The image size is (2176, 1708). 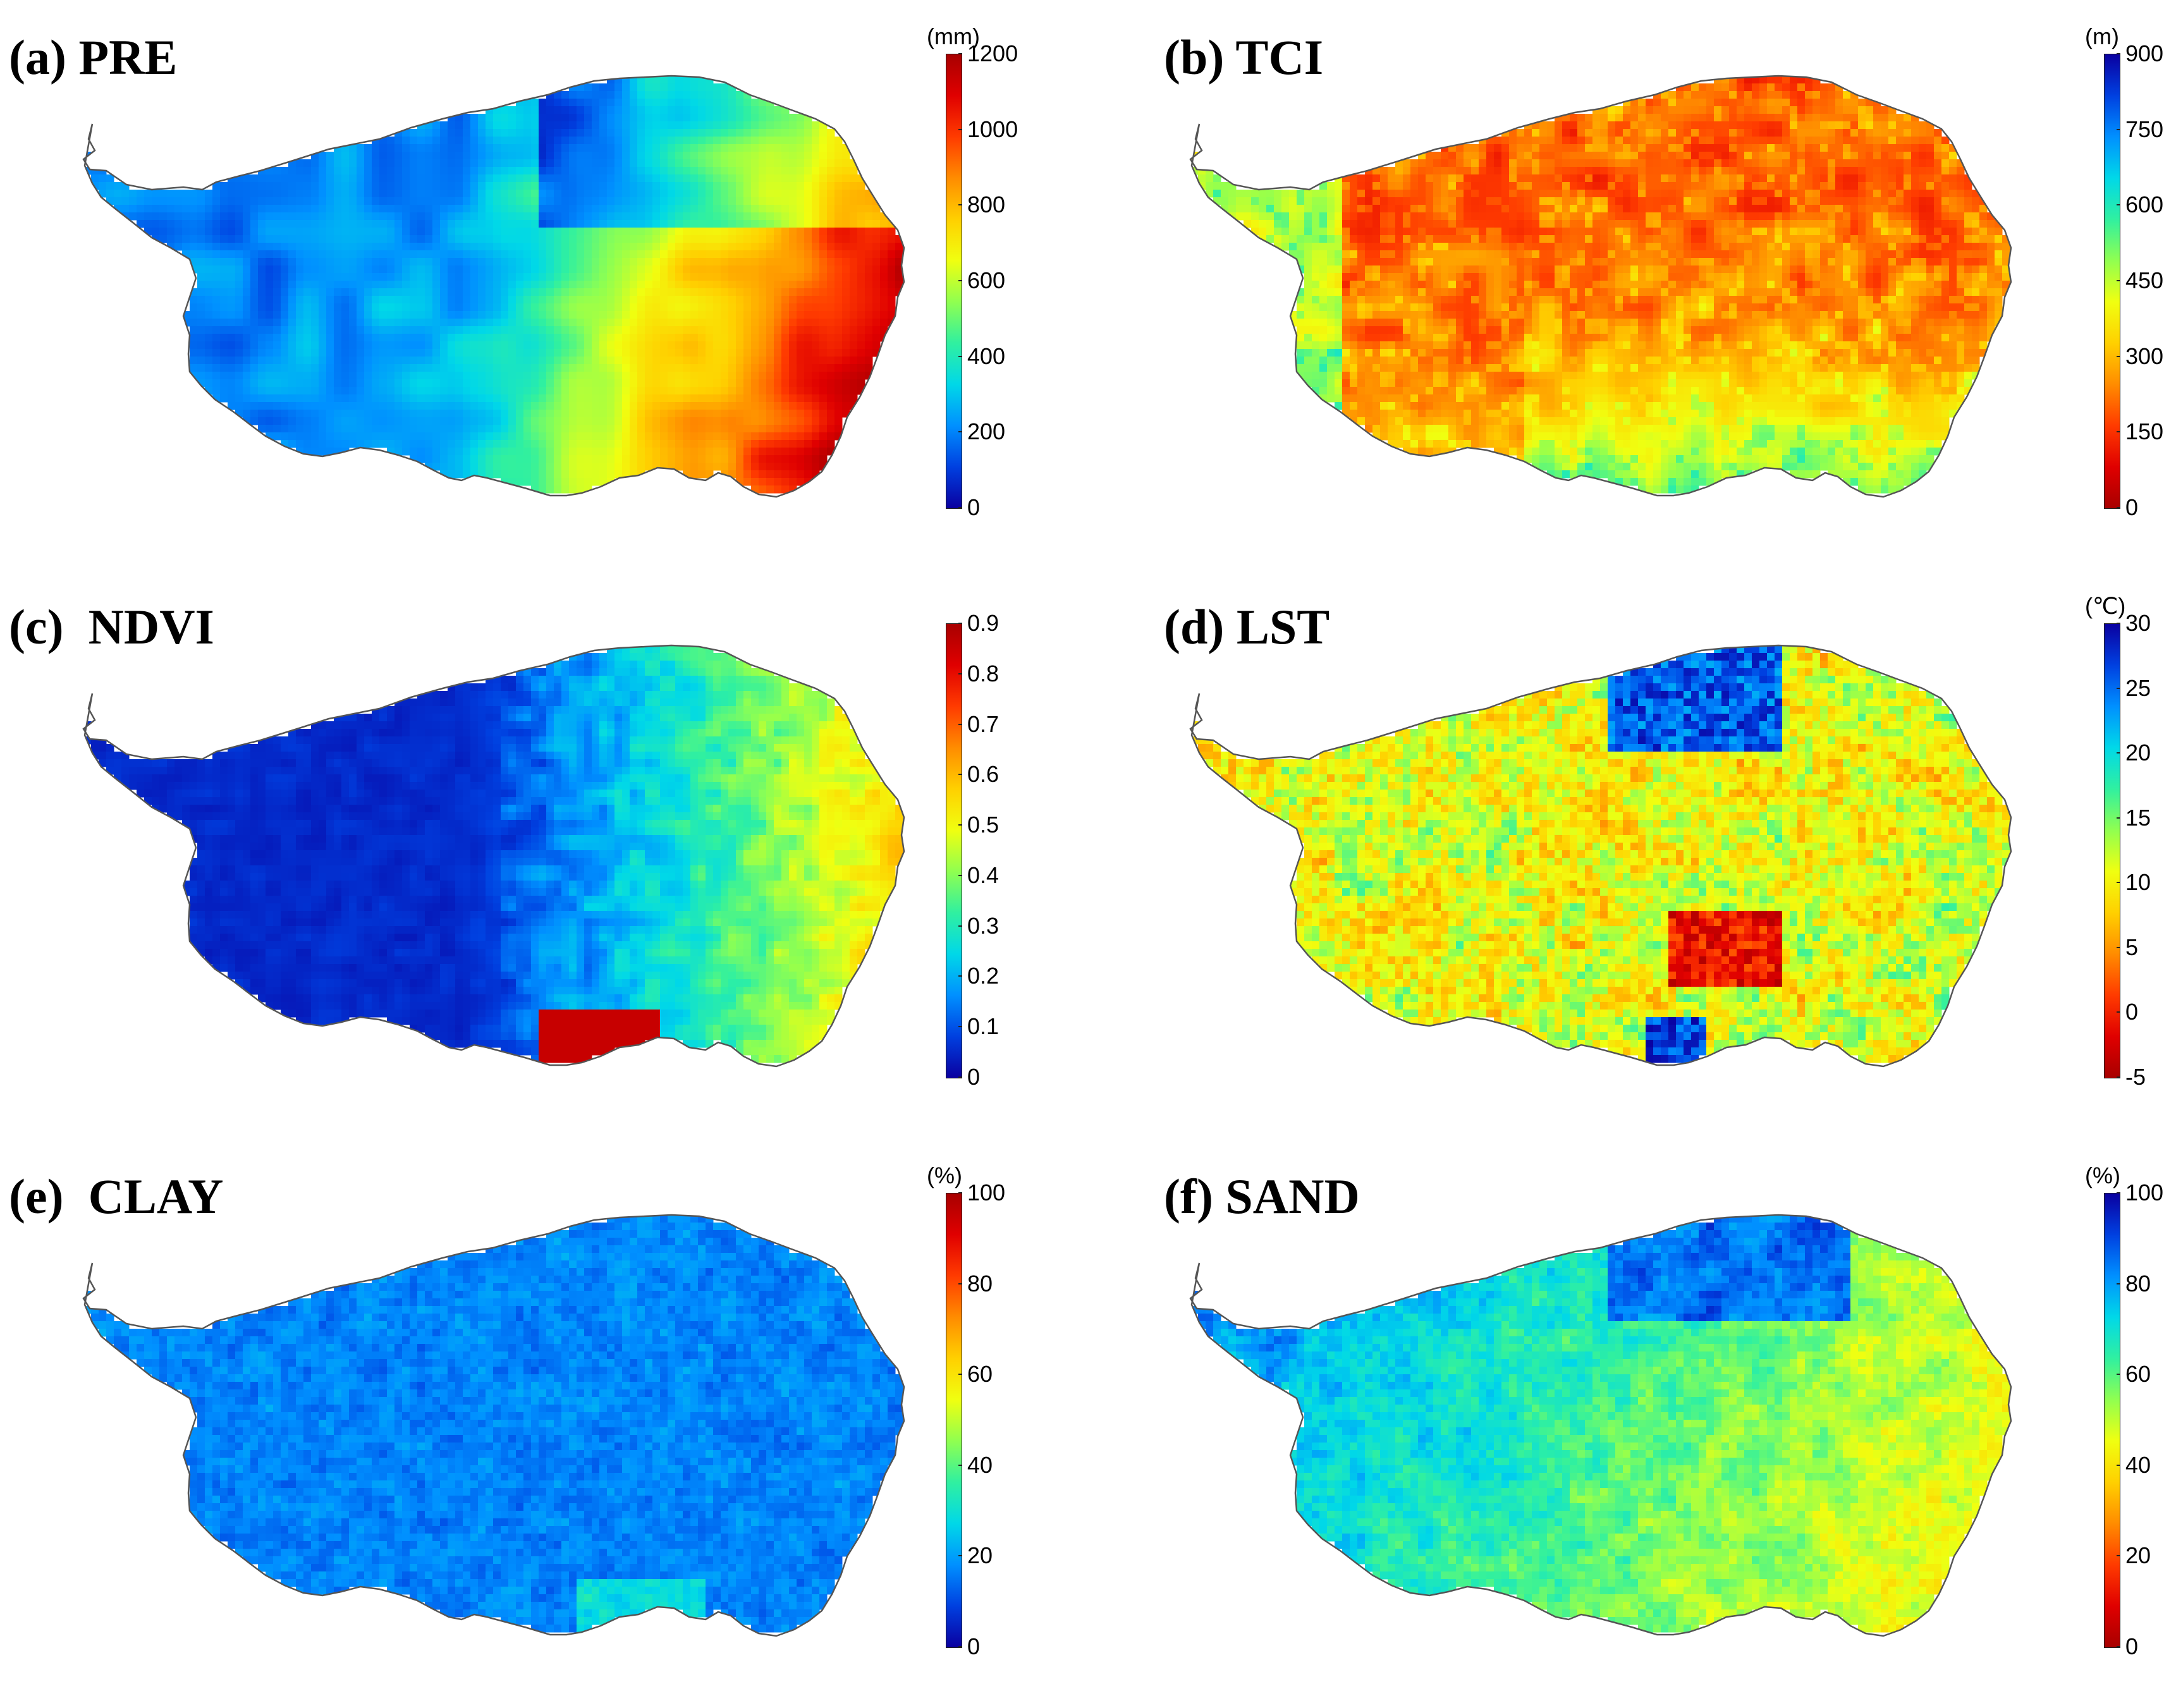 I want to click on map-lst, so click(x=1600, y=856).